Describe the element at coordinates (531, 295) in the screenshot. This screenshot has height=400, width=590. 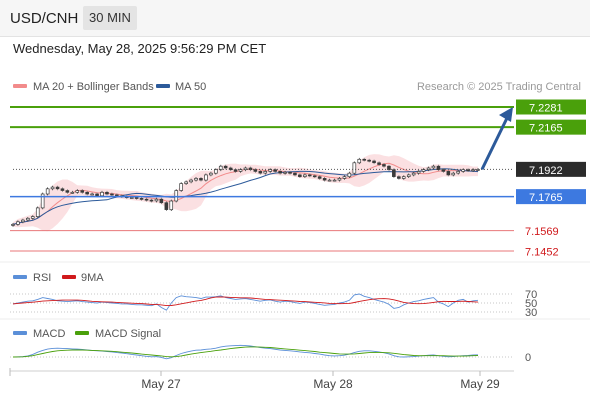
I see `rsi-level-label: 70` at that location.